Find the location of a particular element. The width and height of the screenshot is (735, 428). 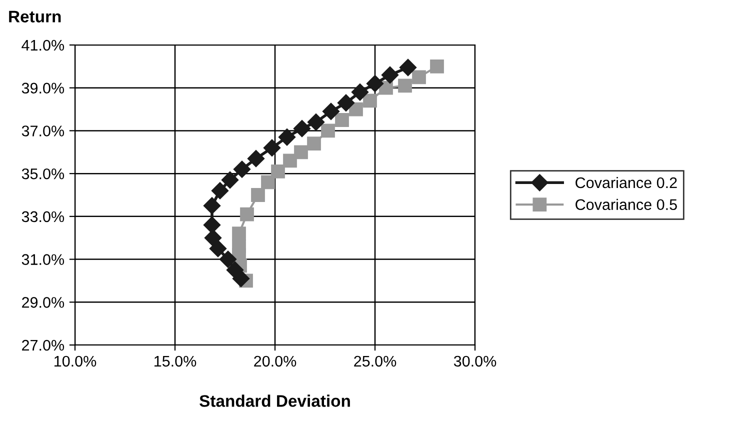

y-tick-label: 35.0% is located at coordinates (43, 174).